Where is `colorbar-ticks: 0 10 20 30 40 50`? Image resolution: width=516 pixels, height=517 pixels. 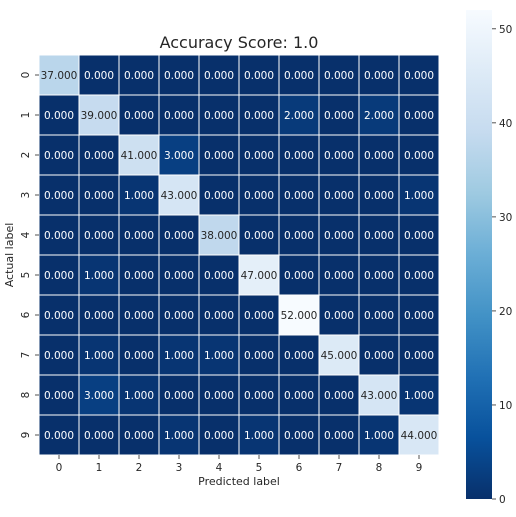
colorbar-ticks: 0 10 20 30 40 50 is located at coordinates (502, 265).